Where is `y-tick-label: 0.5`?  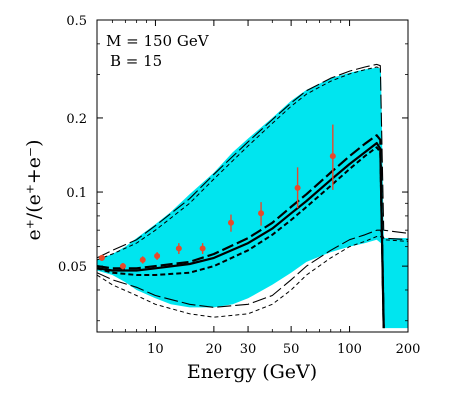
y-tick-label: 0.5 is located at coordinates (76, 21).